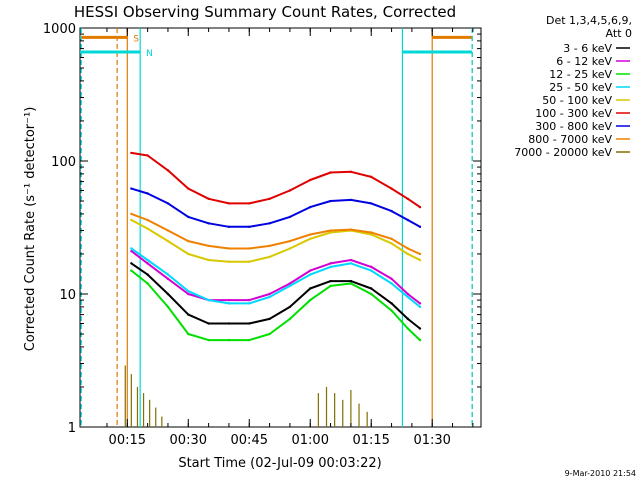  What do you see at coordinates (587, 48) in the screenshot?
I see `legend-label: 3 - 6 keV` at bounding box center [587, 48].